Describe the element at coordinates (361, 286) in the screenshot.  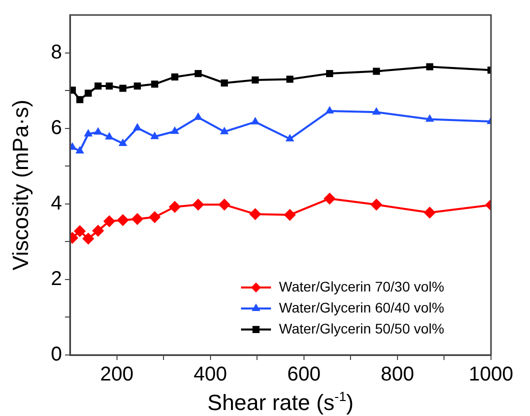
I see `legend-label: Water/Glycerin 70/30 vol%` at that location.